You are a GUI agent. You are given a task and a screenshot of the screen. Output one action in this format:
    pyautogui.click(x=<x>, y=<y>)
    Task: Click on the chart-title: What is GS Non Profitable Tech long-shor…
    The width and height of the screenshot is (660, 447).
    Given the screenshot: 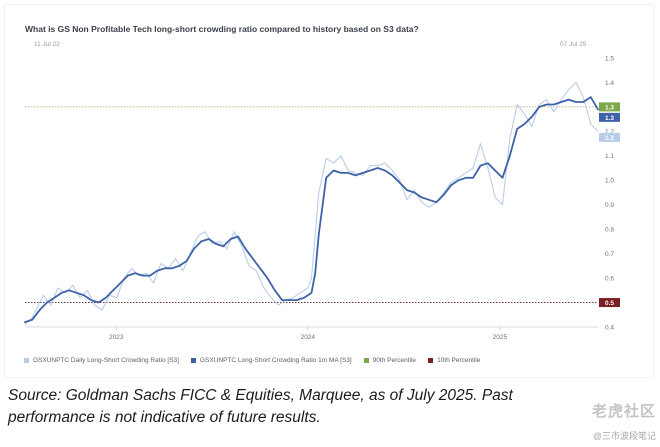 What is the action you would take?
    pyautogui.click(x=222, y=29)
    